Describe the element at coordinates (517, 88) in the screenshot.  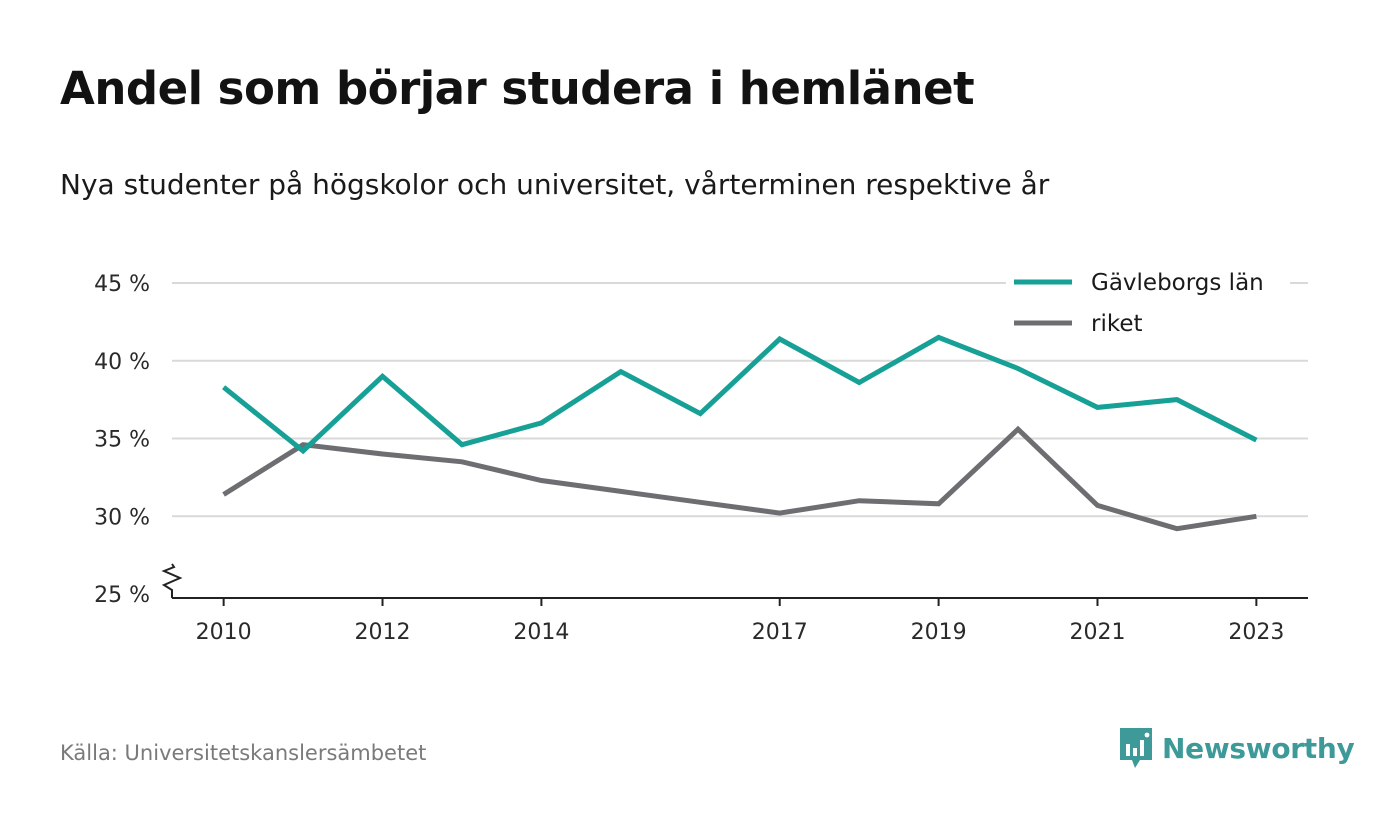
I see `chart-title: Andel som börjar studera i hemlänet` at that location.